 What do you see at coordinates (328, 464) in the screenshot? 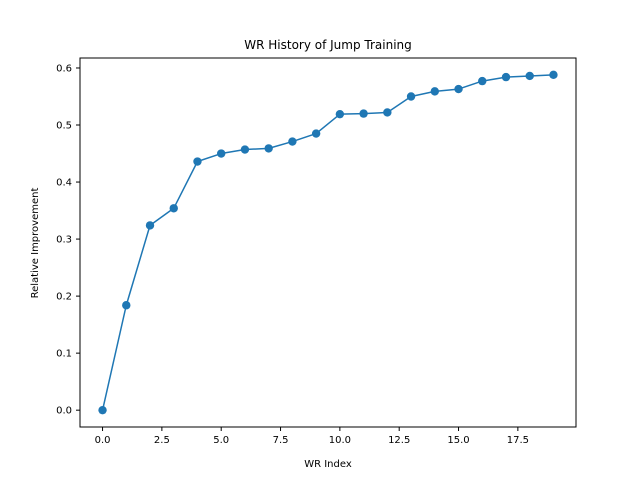
I see `x-axis-label: WR Index` at bounding box center [328, 464].